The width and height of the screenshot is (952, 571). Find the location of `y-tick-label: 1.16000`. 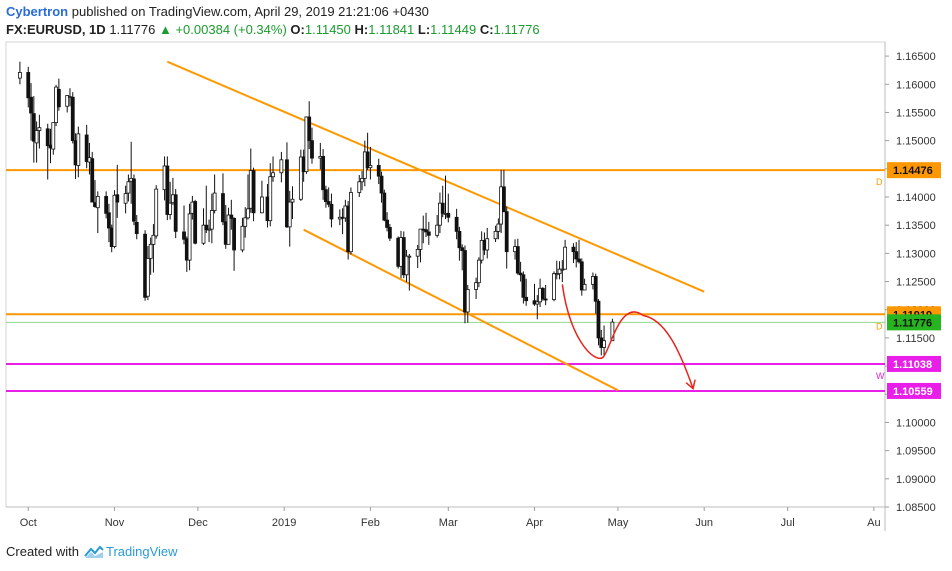

y-tick-label: 1.16000 is located at coordinates (916, 85).